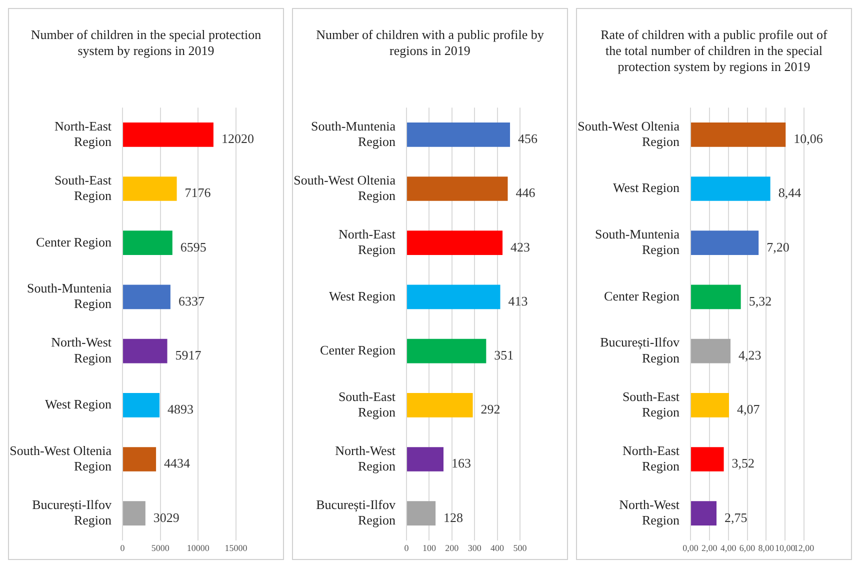 The image size is (855, 572). I want to click on data-label: 4434, so click(177, 463).